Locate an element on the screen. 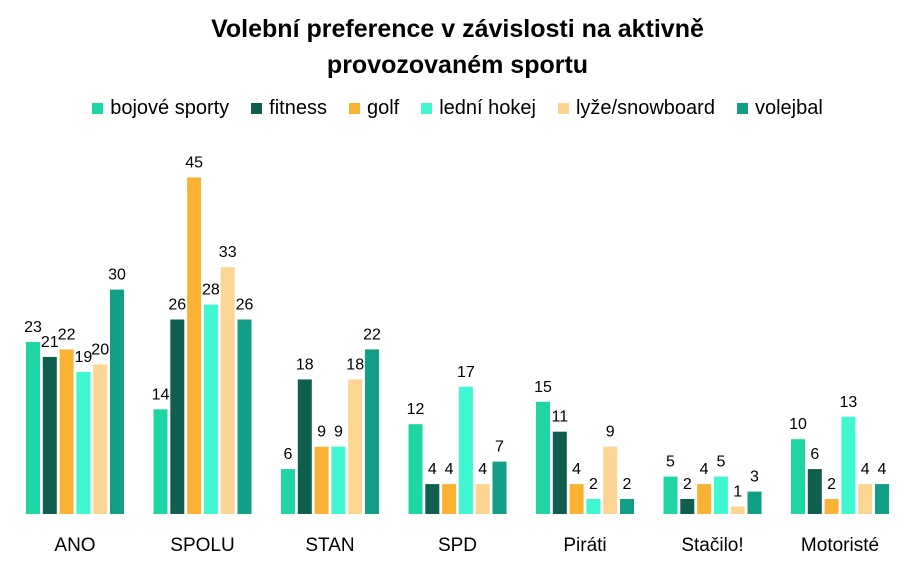  data-label: 15 is located at coordinates (543, 387).